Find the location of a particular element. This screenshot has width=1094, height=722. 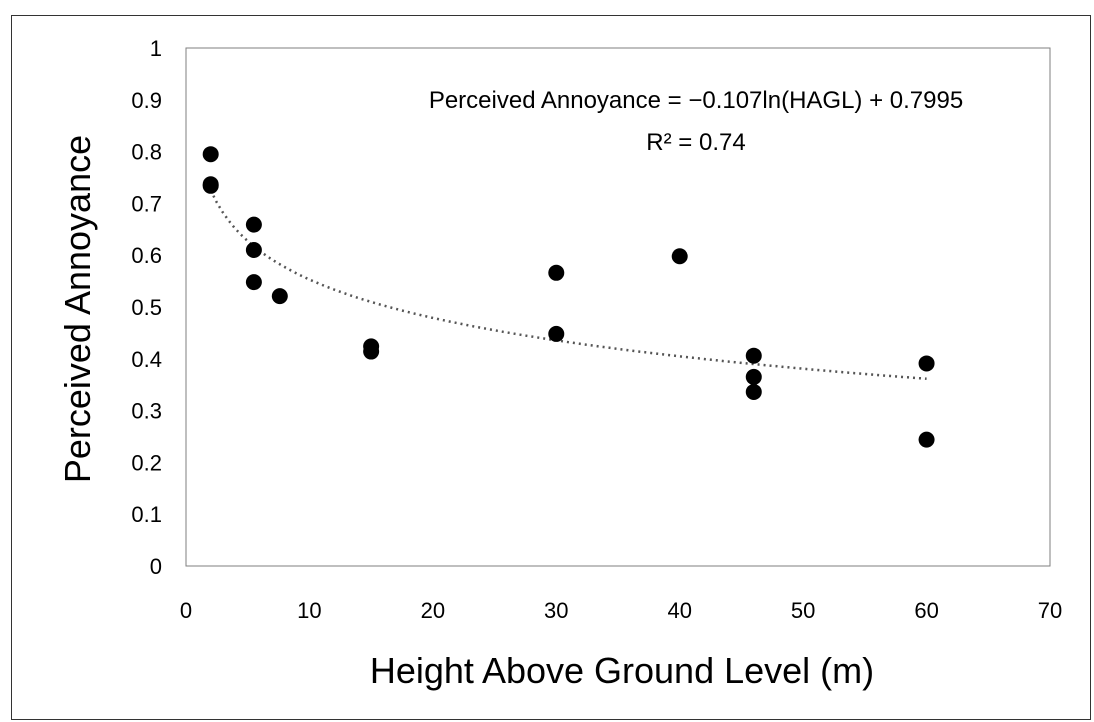

x-axis-ticks: 0 10 20 30 40 50 60 70 is located at coordinates (621, 610).